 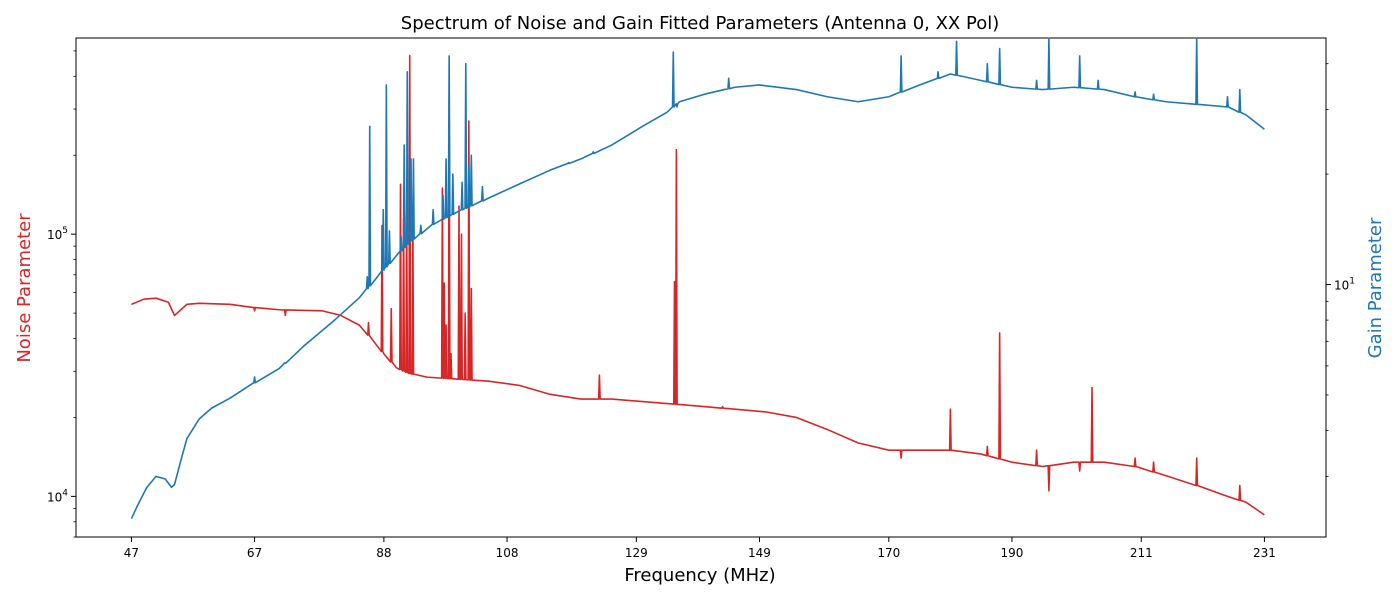 What do you see at coordinates (57, 234) in the screenshot?
I see `y-left-tick-label: 10⁵` at bounding box center [57, 234].